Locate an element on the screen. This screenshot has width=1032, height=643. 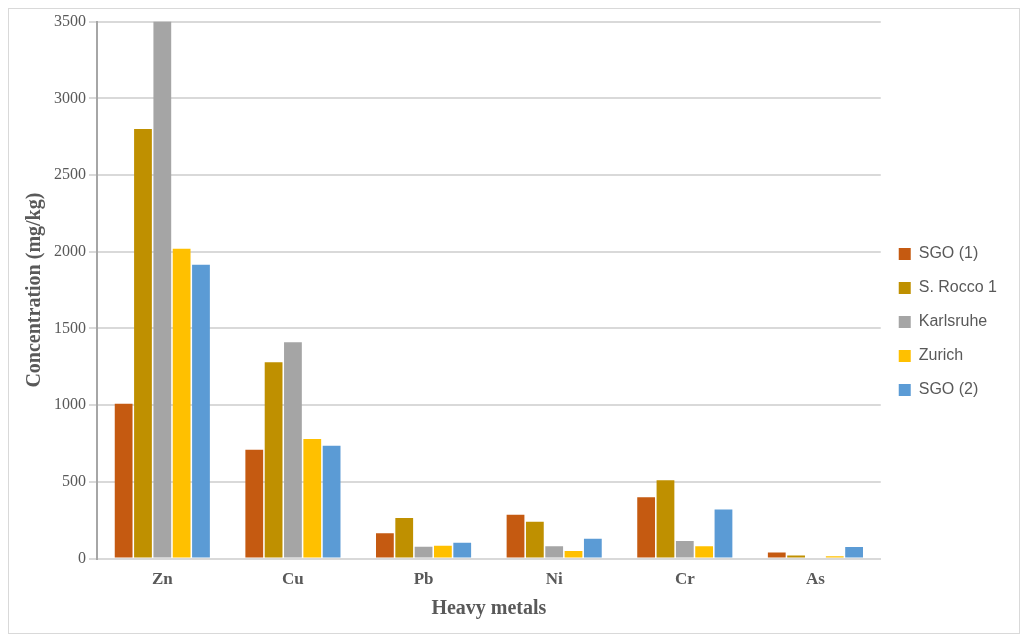
legend-label: S. Rocco 1 is located at coordinates (958, 287).